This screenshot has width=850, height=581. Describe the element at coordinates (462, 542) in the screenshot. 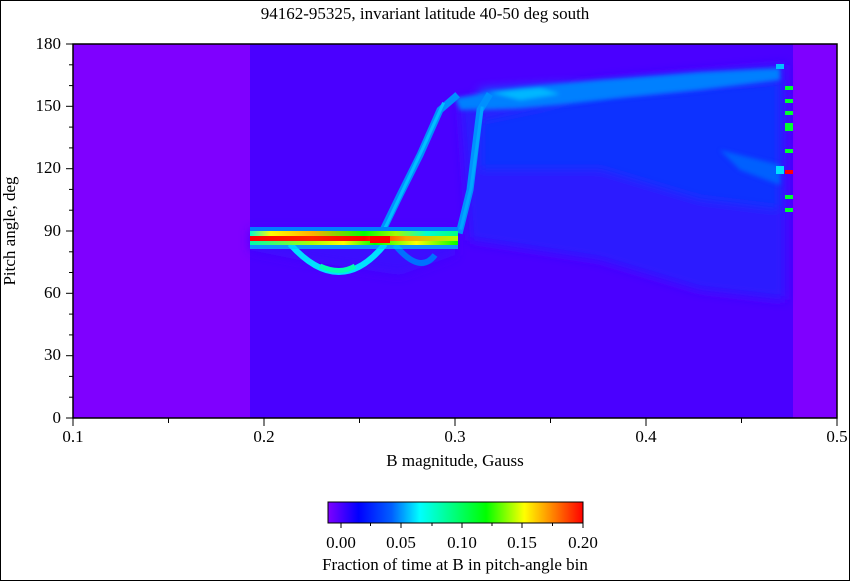

I see `colorbar-tick-label: 0.10` at that location.